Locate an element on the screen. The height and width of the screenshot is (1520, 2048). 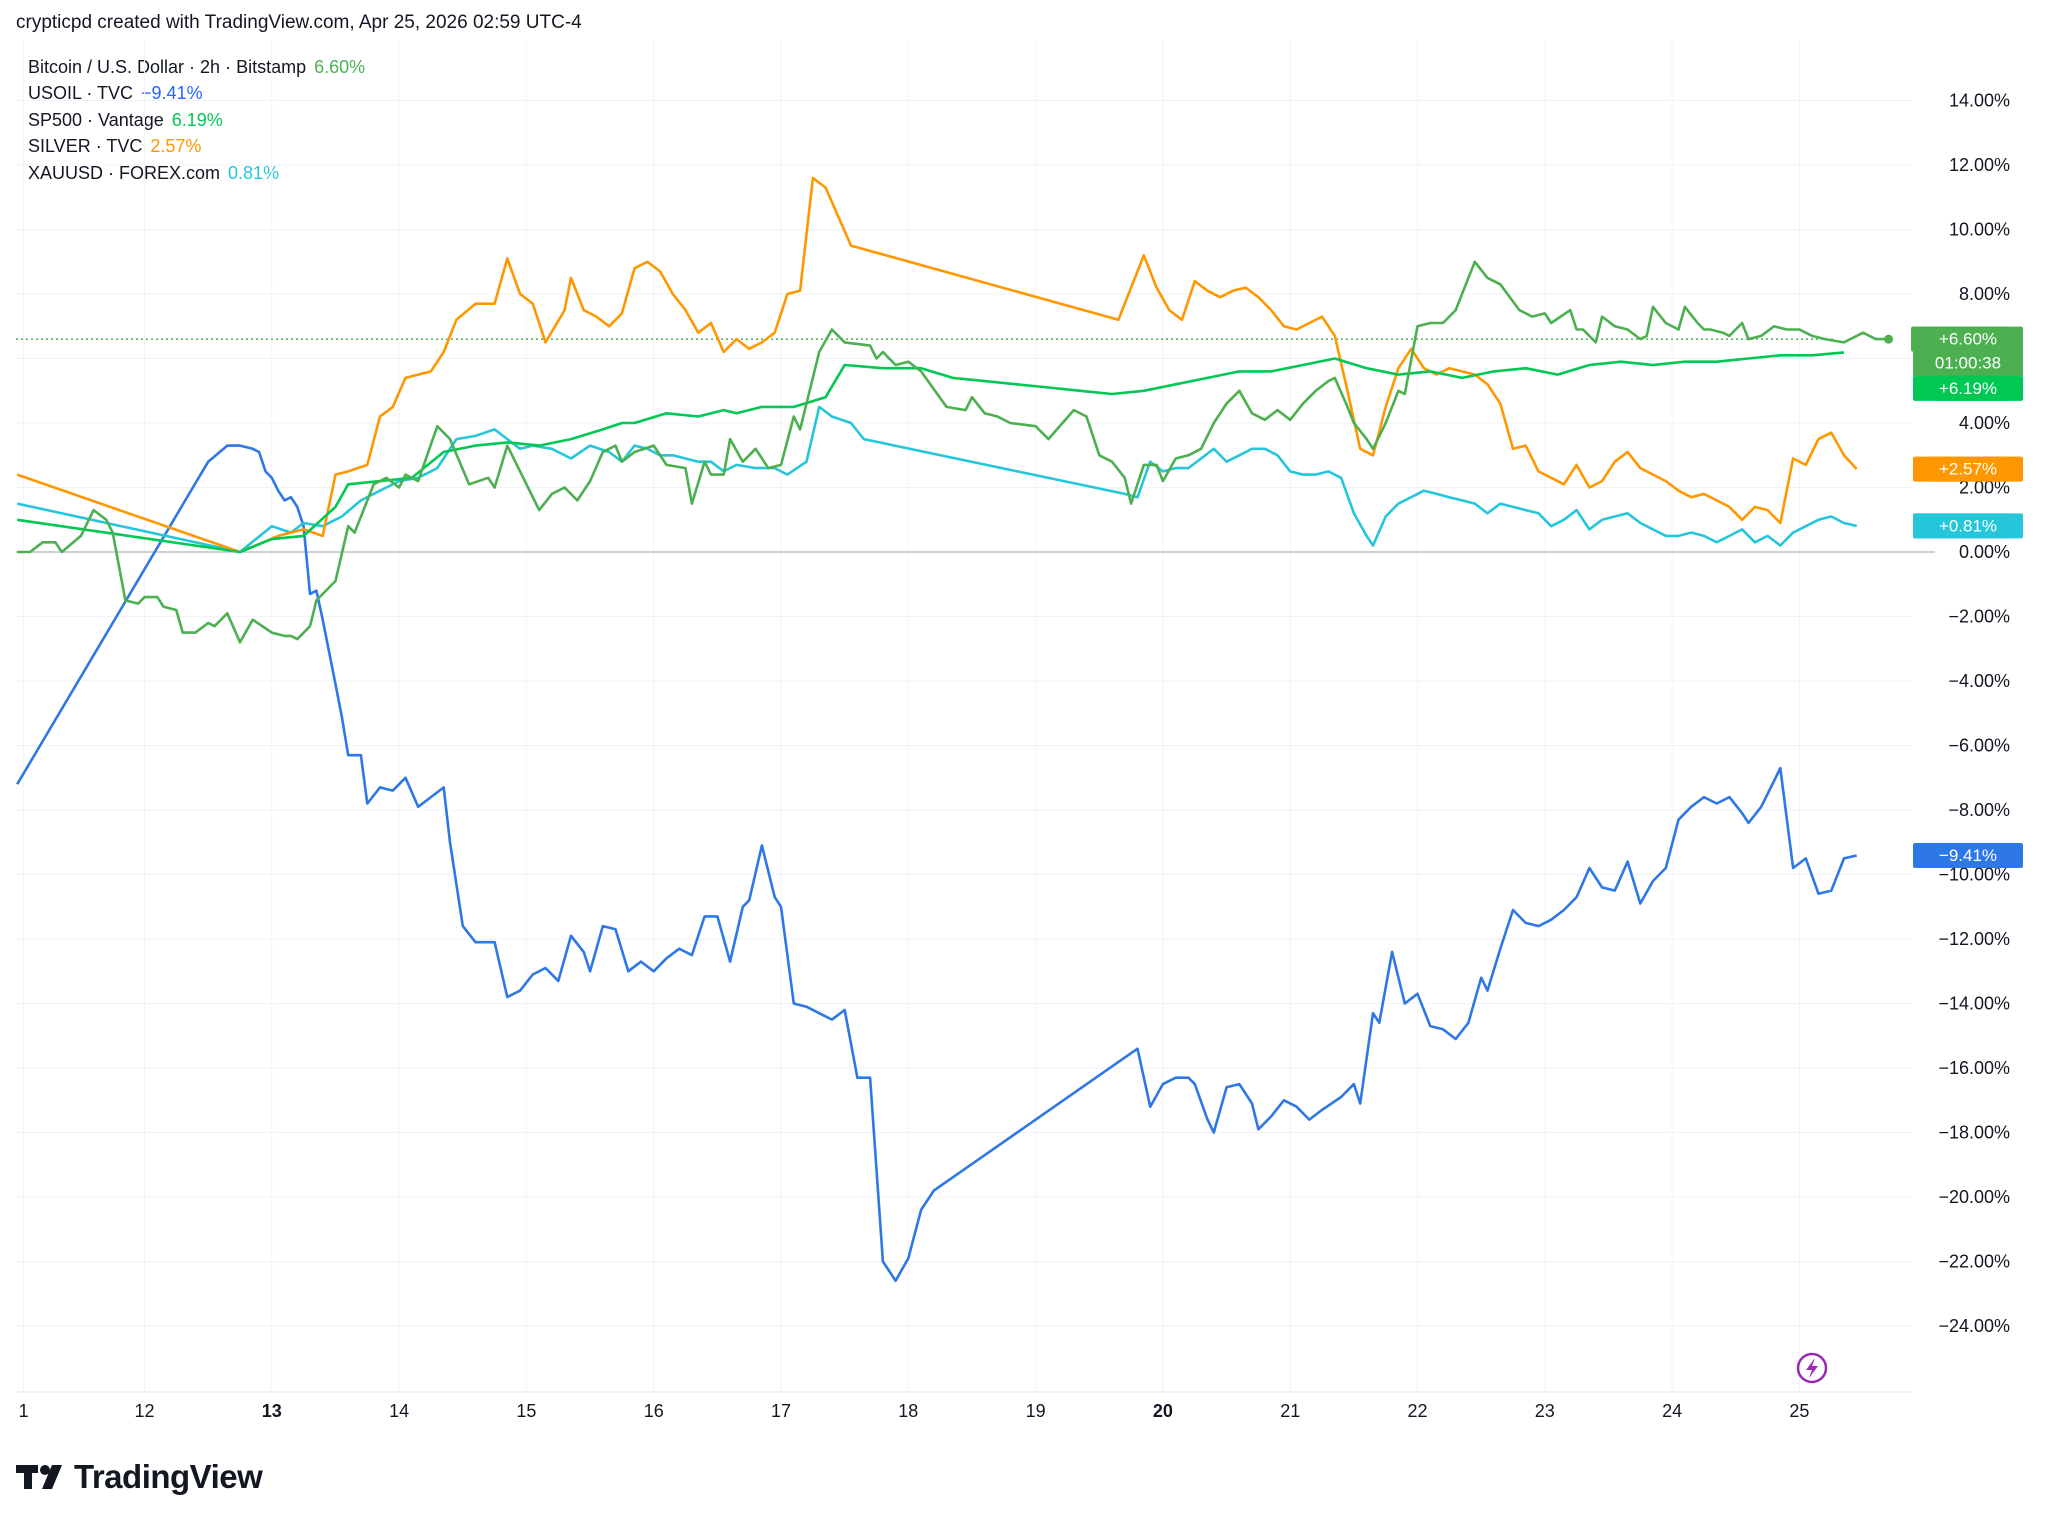
badge-value: +6.19% is located at coordinates (1968, 388).